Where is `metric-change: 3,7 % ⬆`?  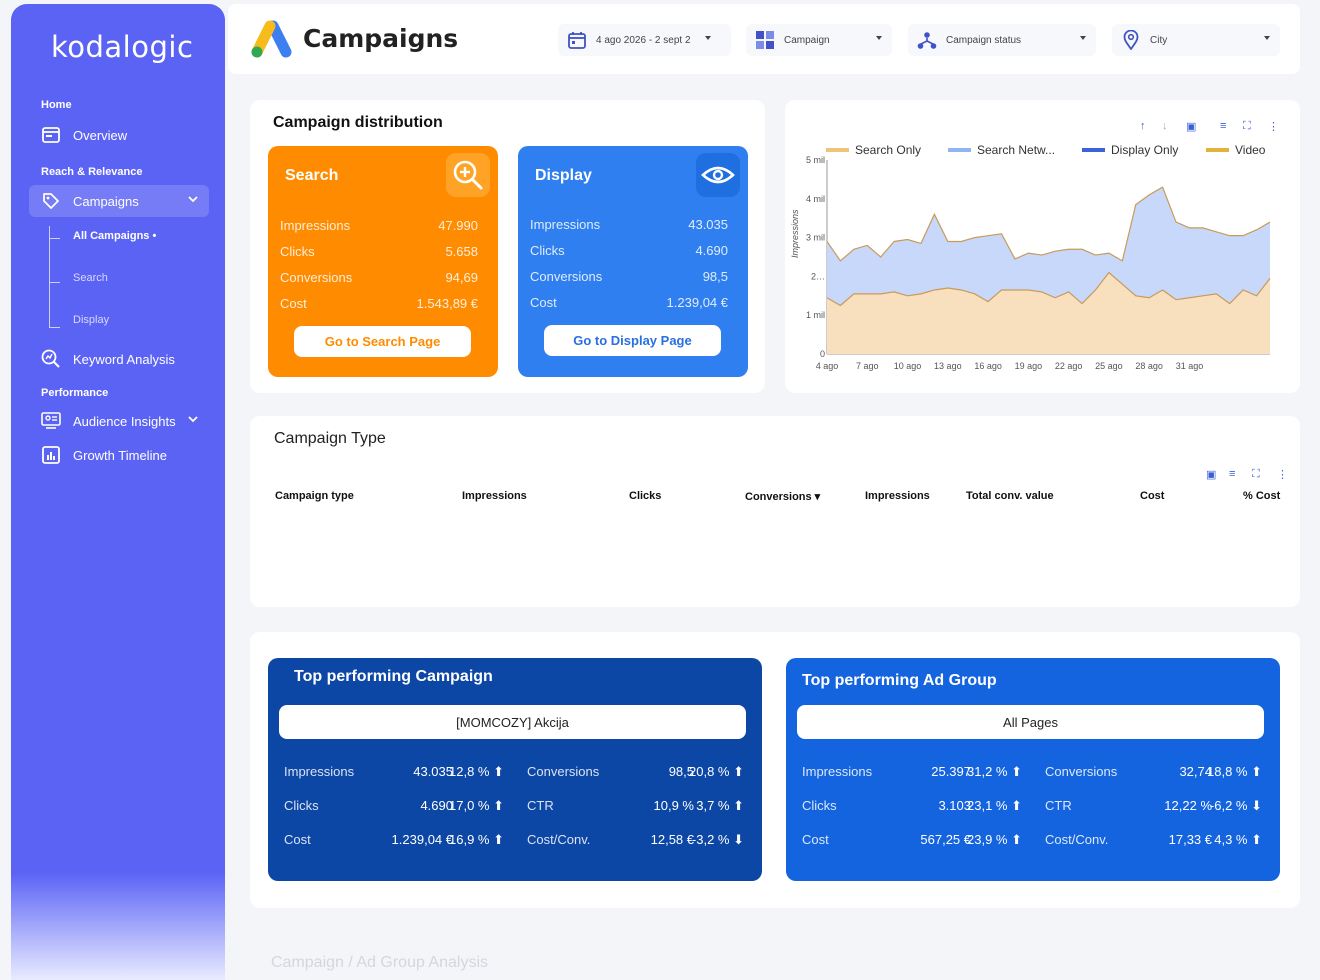
metric-change: 3,7 % ⬆ is located at coordinates (720, 805).